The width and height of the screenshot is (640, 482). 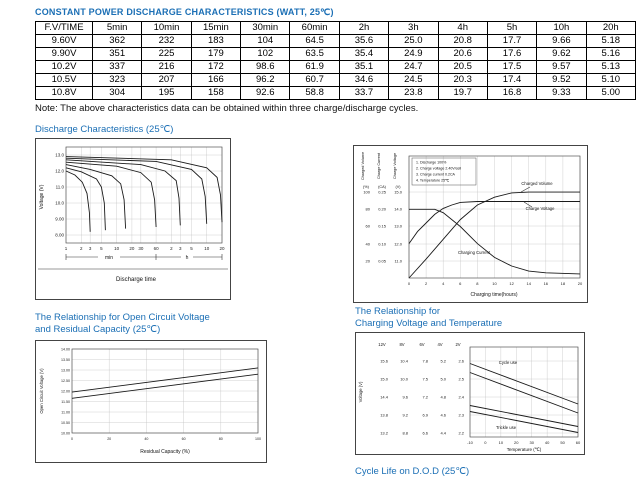 What do you see at coordinates (611, 54) in the screenshot?
I see `table-cell: 5.16` at bounding box center [611, 54].